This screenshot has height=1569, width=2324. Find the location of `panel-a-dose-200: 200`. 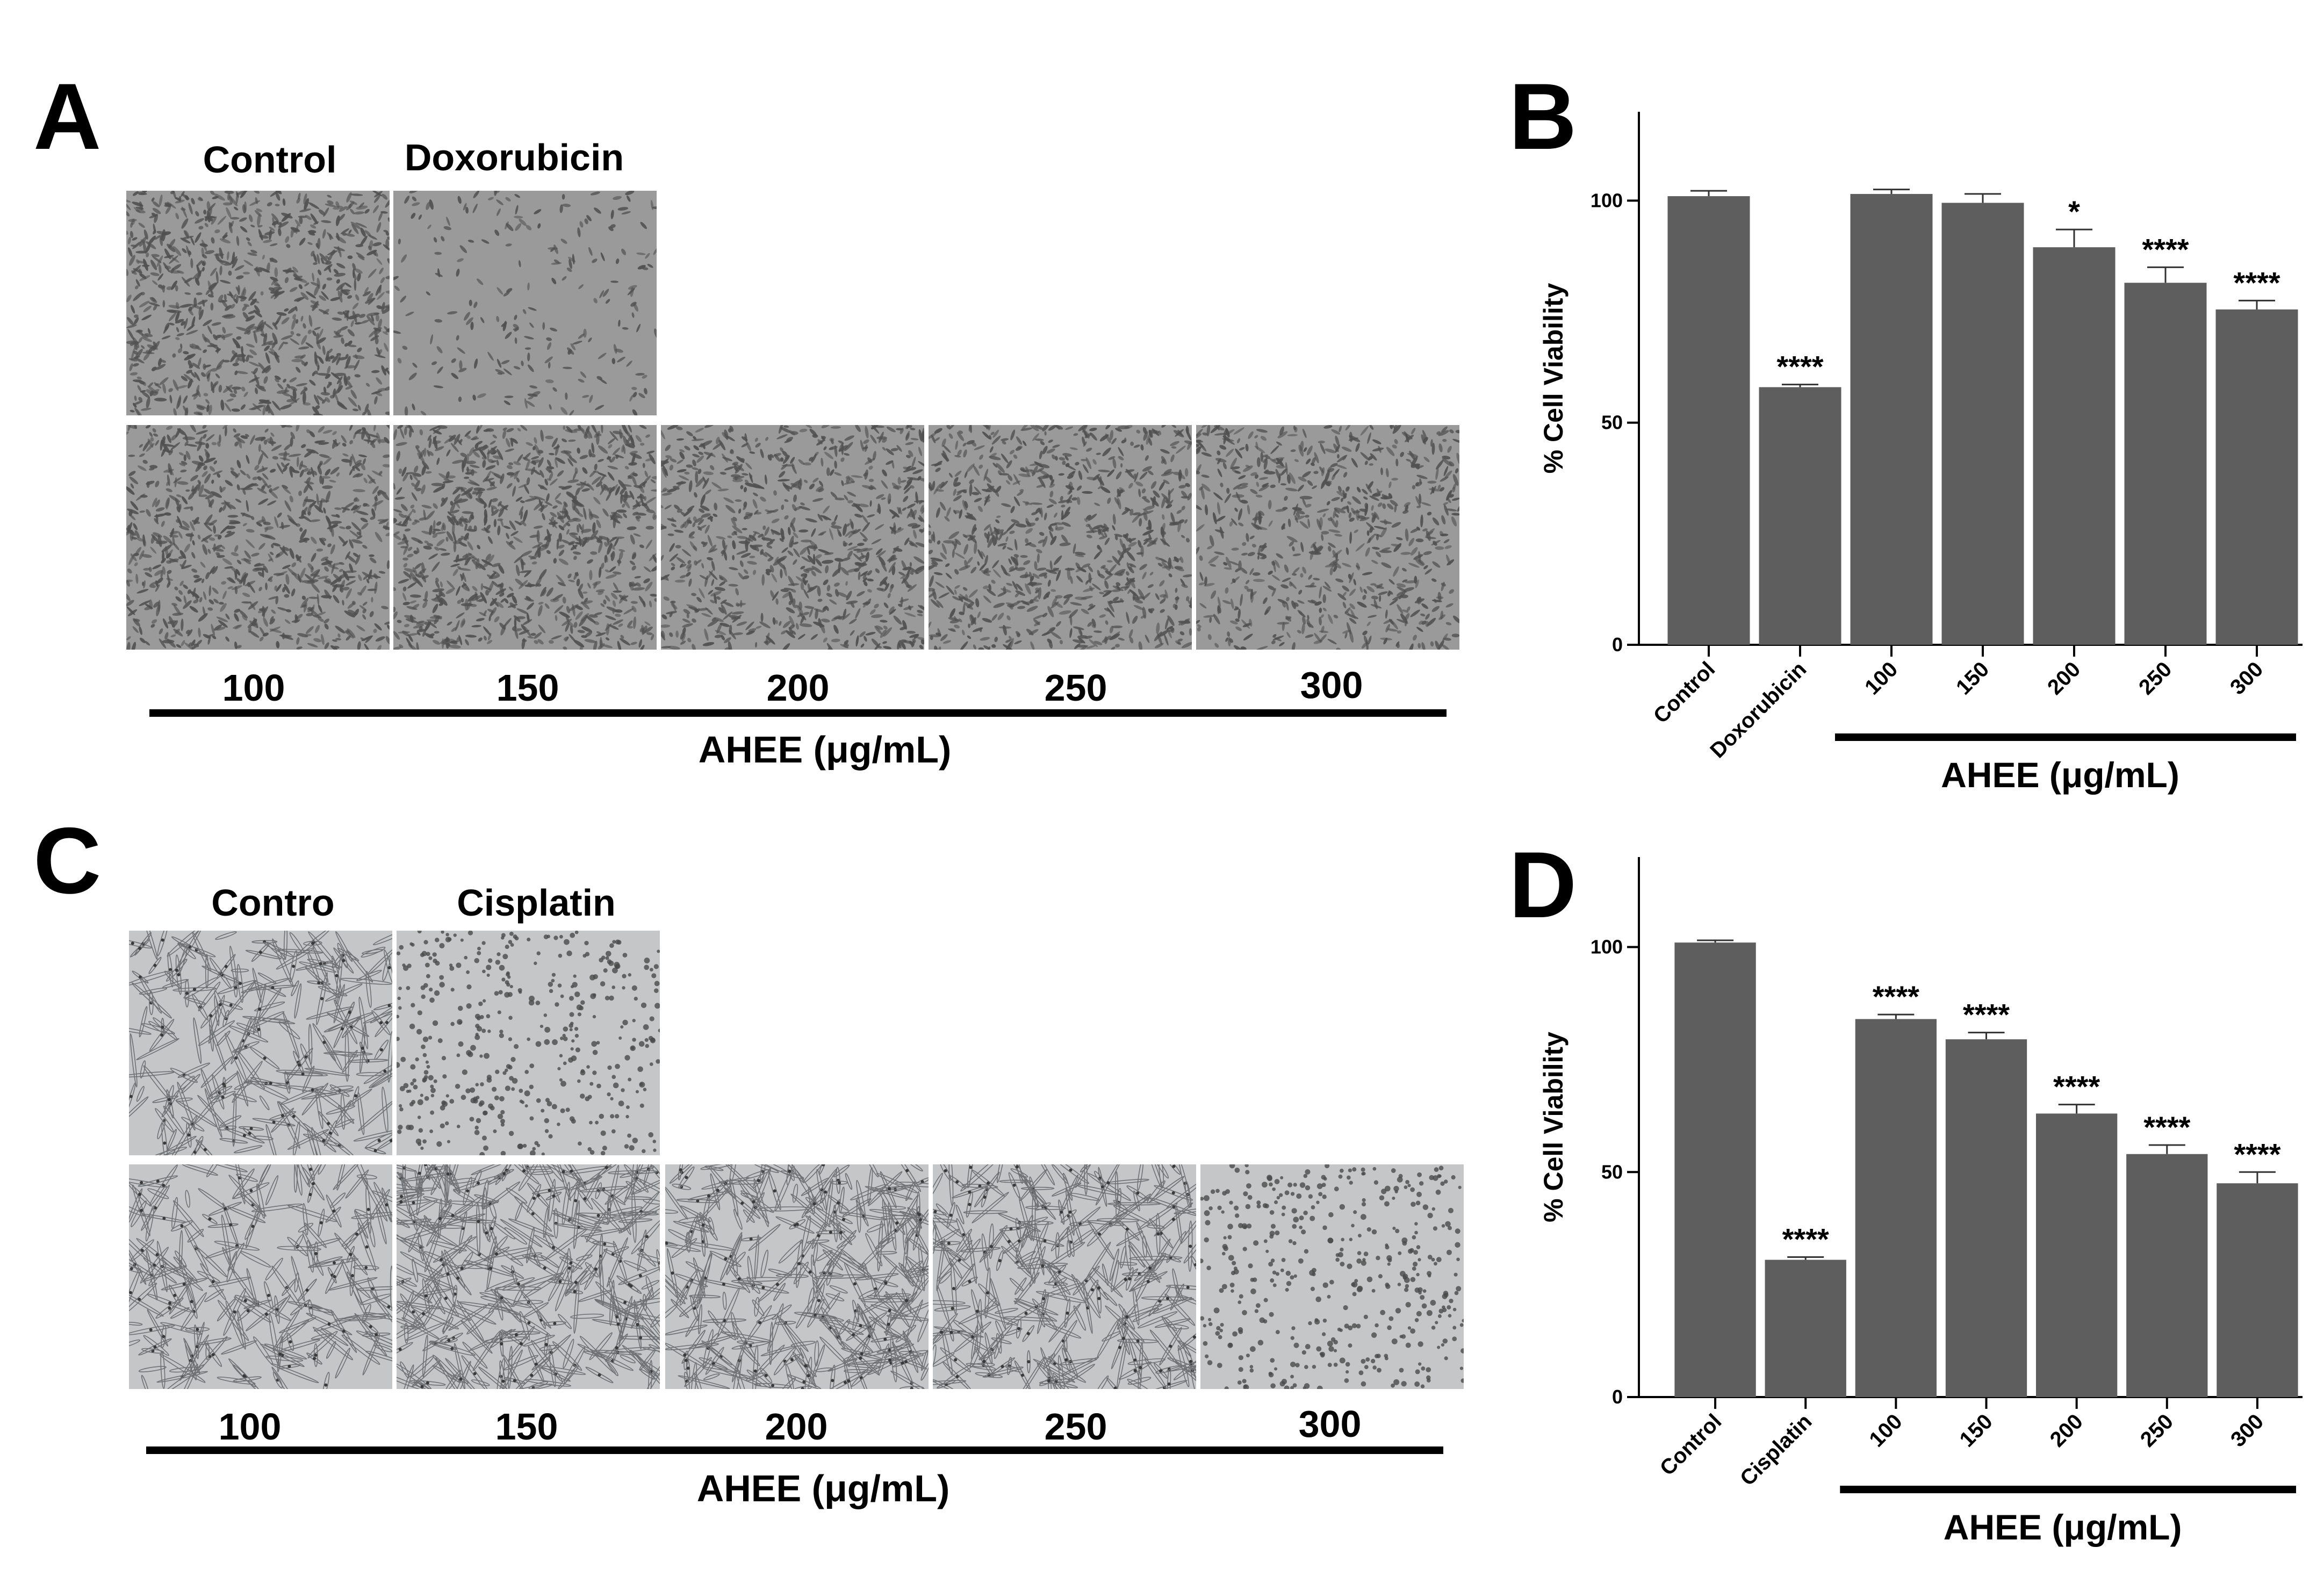

panel-a-dose-200: 200 is located at coordinates (798, 688).